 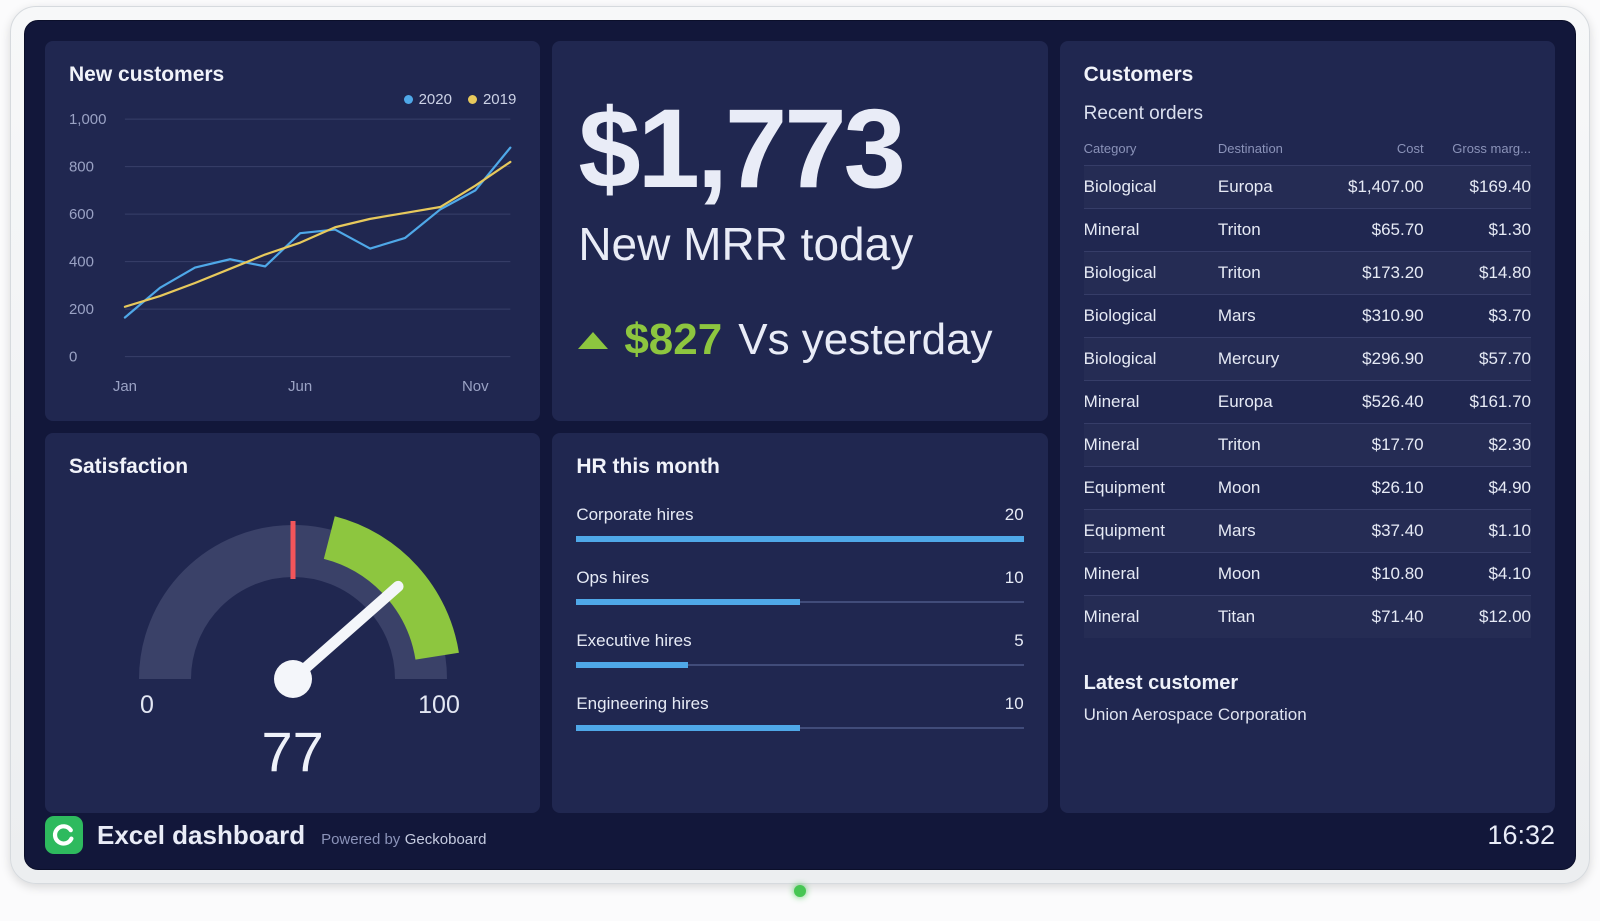 What do you see at coordinates (472, 99) in the screenshot?
I see `legend-dot-icon` at bounding box center [472, 99].